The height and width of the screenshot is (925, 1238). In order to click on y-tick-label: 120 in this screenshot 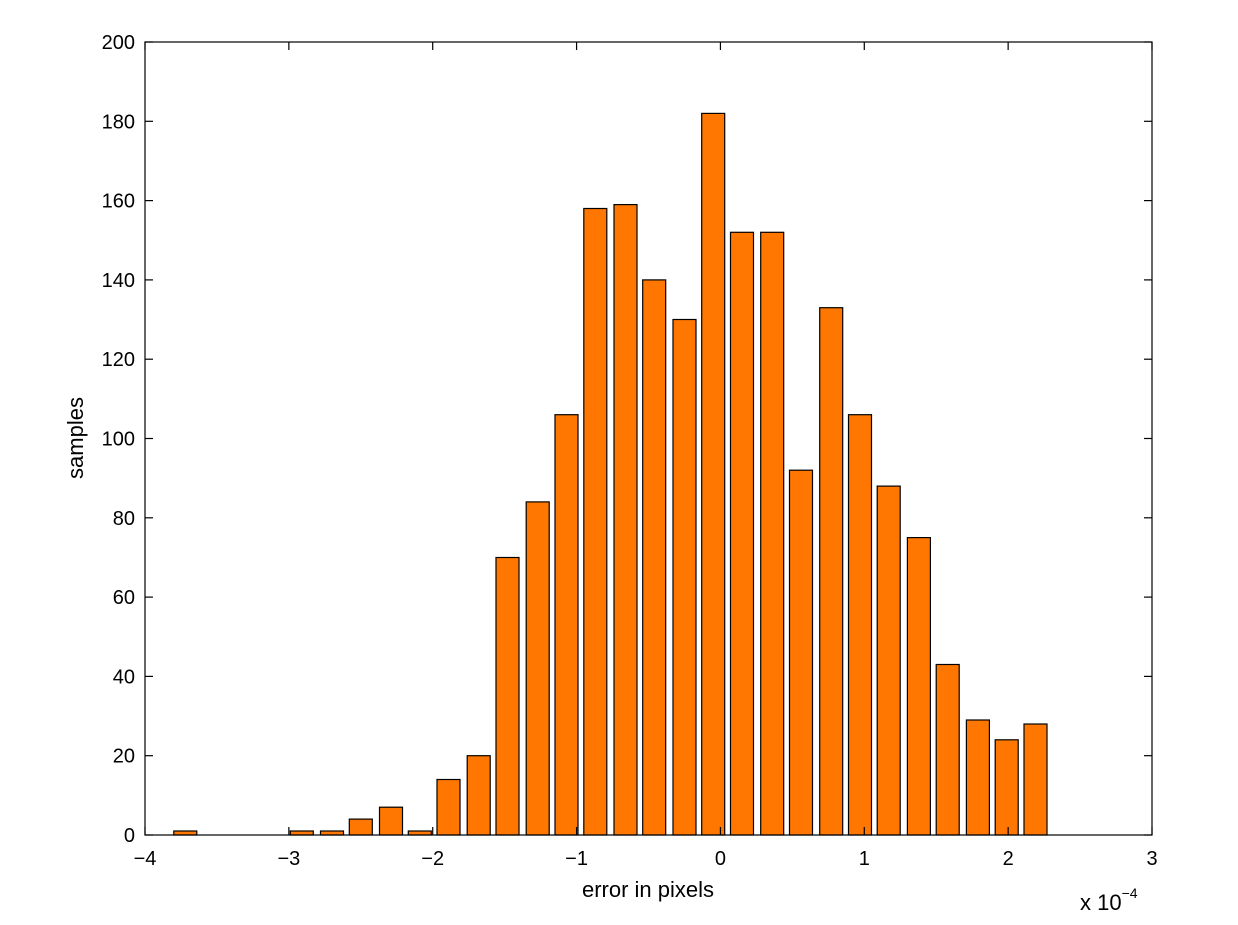, I will do `click(118, 360)`.